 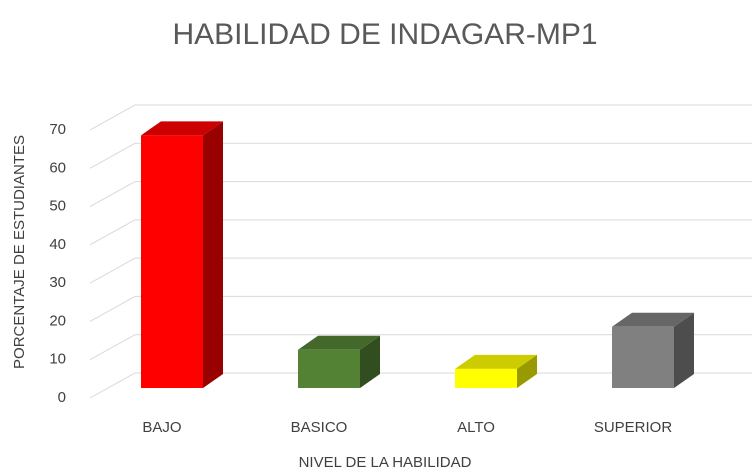 I want to click on y-tick-label: 60, so click(x=57, y=167).